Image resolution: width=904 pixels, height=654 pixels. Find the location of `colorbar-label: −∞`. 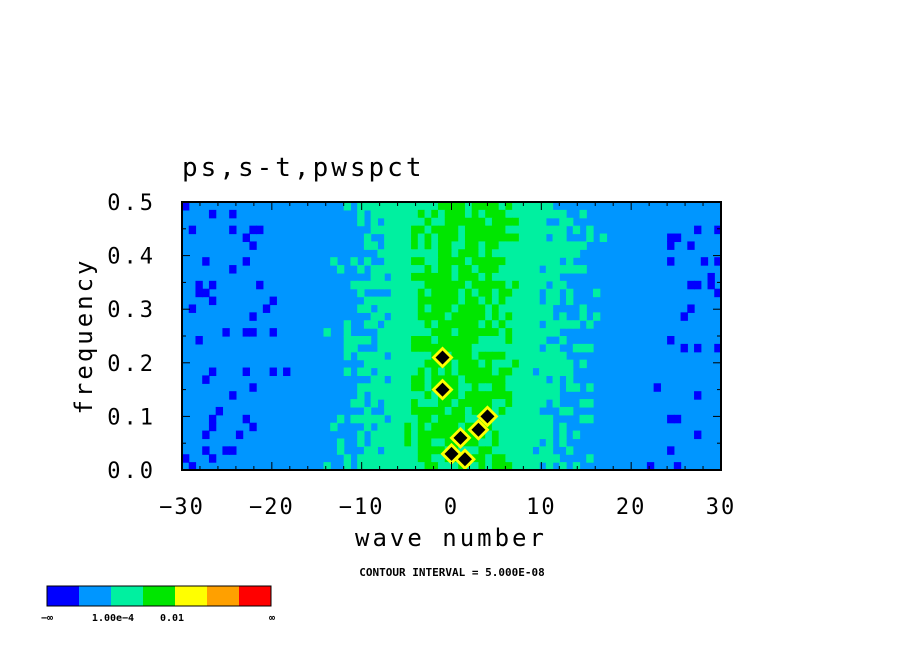

colorbar-label: −∞ is located at coordinates (47, 618).